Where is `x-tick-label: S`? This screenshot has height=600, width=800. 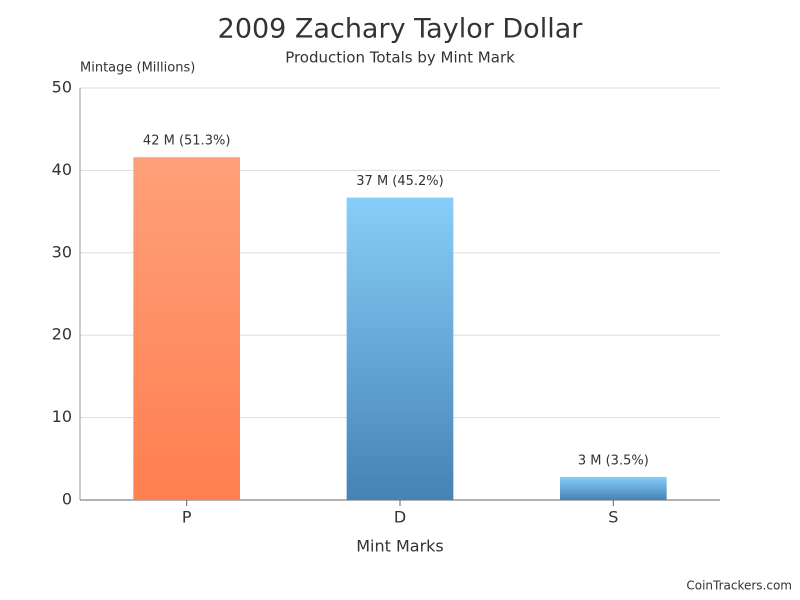 x-tick-label: S is located at coordinates (613, 517).